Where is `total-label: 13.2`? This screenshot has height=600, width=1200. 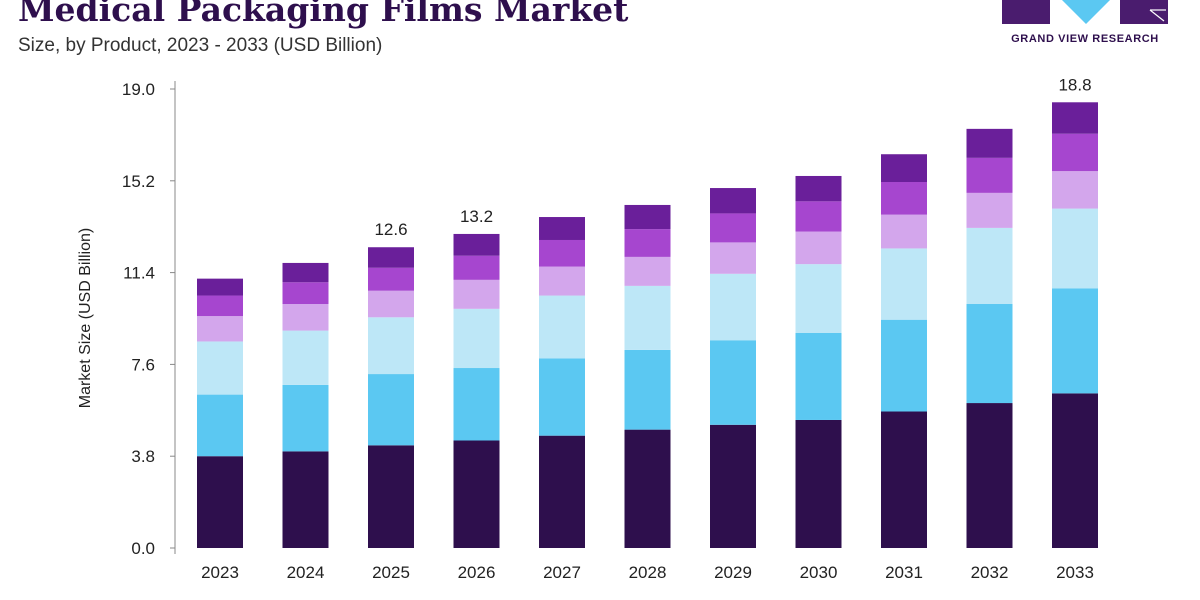 total-label: 13.2 is located at coordinates (476, 216).